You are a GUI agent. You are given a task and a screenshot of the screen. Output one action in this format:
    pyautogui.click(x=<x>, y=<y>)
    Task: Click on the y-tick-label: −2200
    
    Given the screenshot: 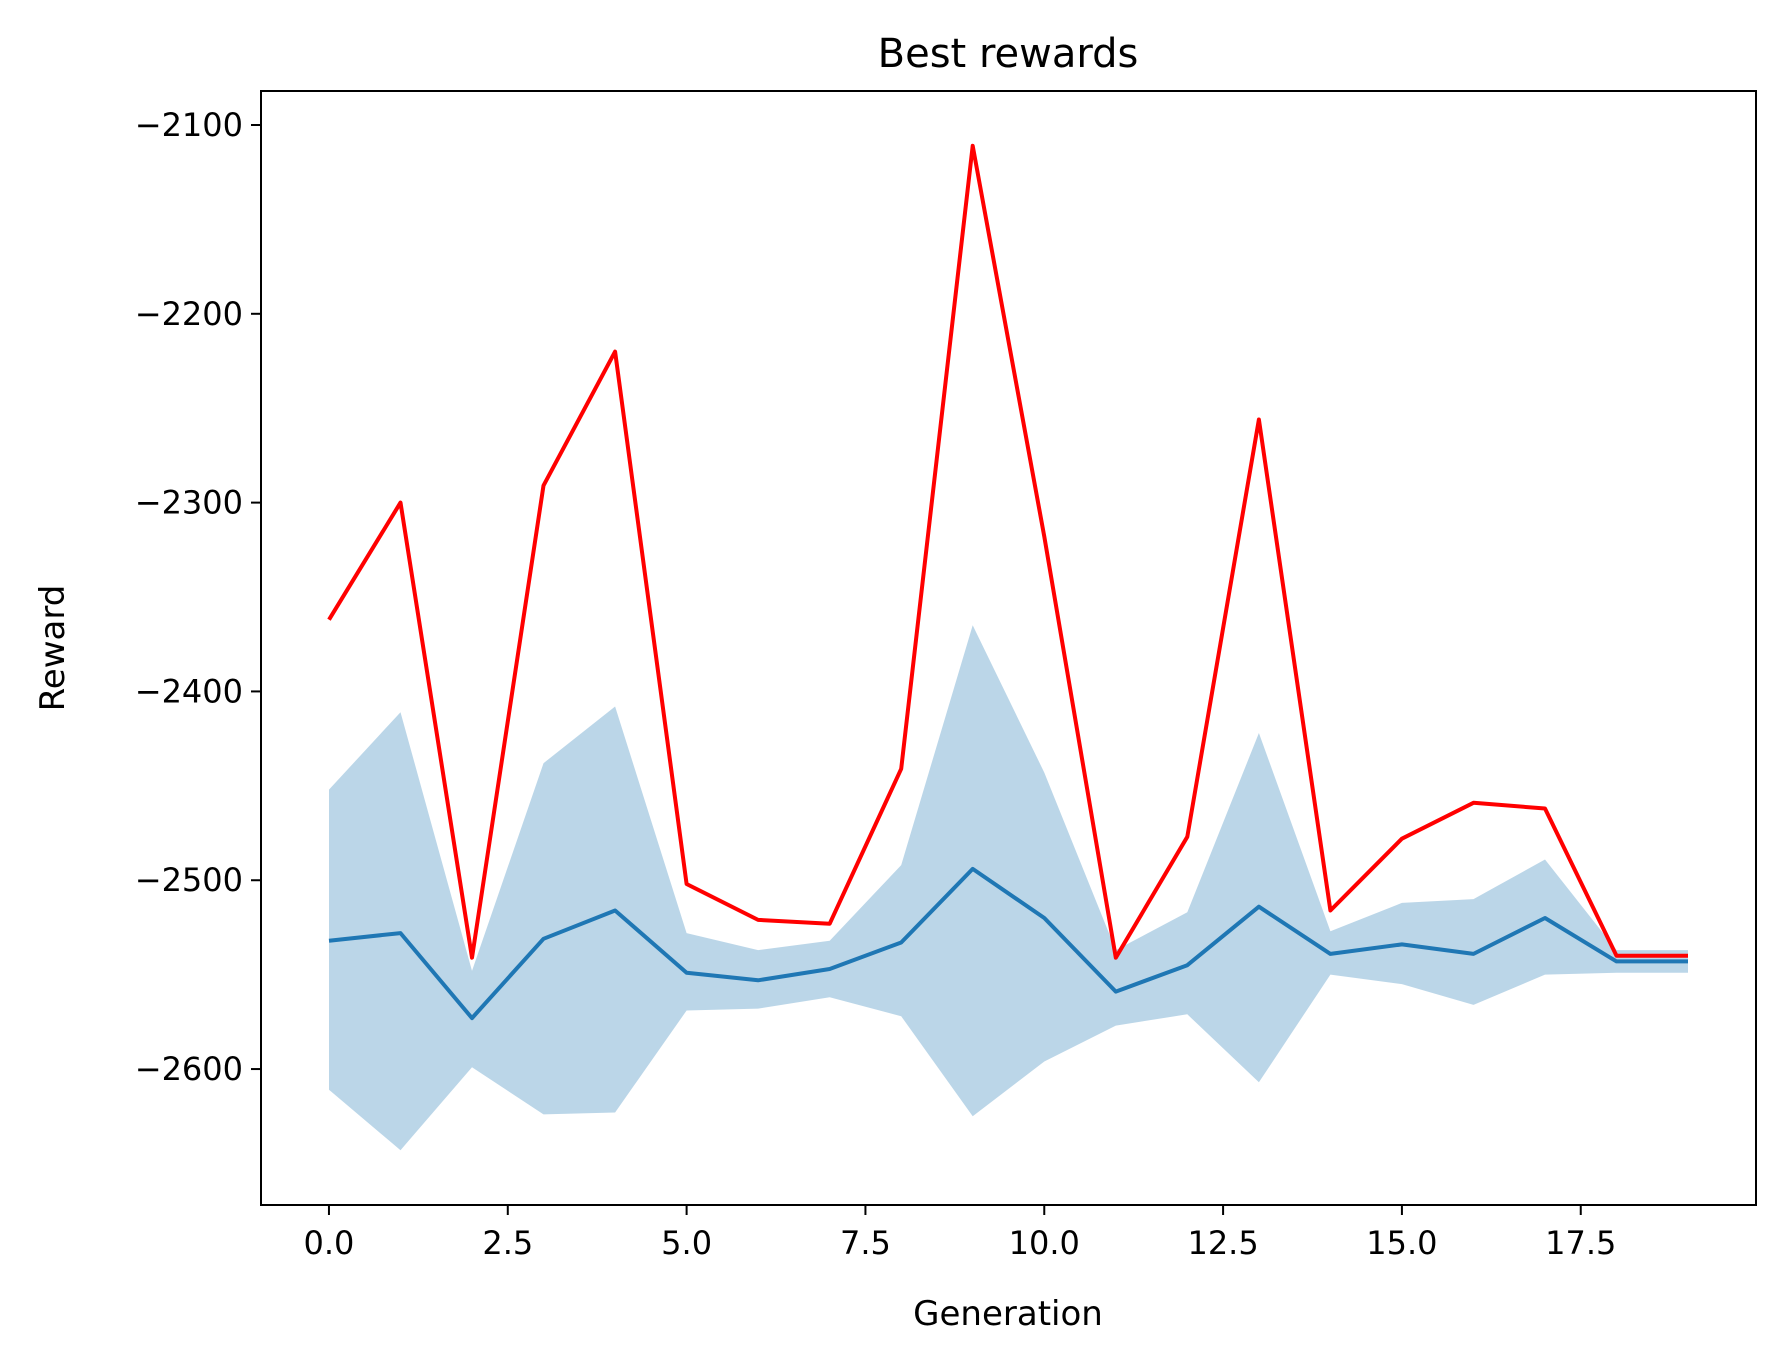 What is the action you would take?
    pyautogui.click(x=189, y=314)
    